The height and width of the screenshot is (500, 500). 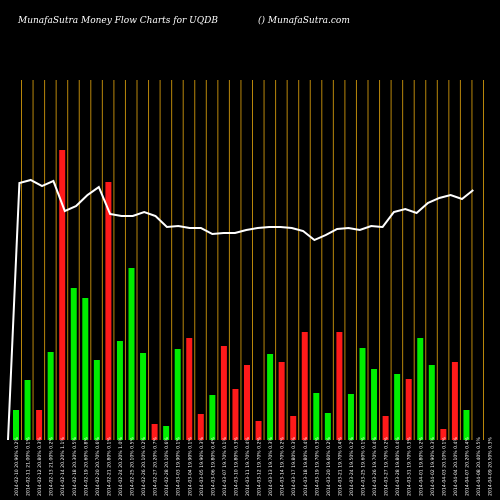 What do you see at coordinates (202, 466) in the screenshot?
I see `x-tick-label: 2014-03-05 19.90% 0.3%` at bounding box center [202, 466].